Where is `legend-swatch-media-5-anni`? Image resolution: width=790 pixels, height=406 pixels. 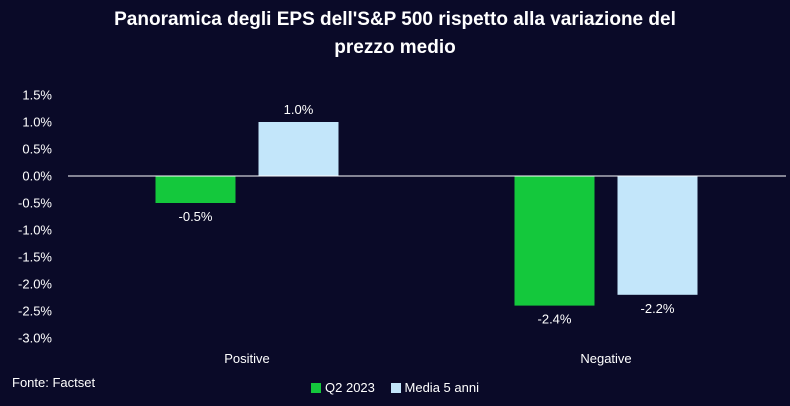
legend-swatch-media-5-anni is located at coordinates (395, 387).